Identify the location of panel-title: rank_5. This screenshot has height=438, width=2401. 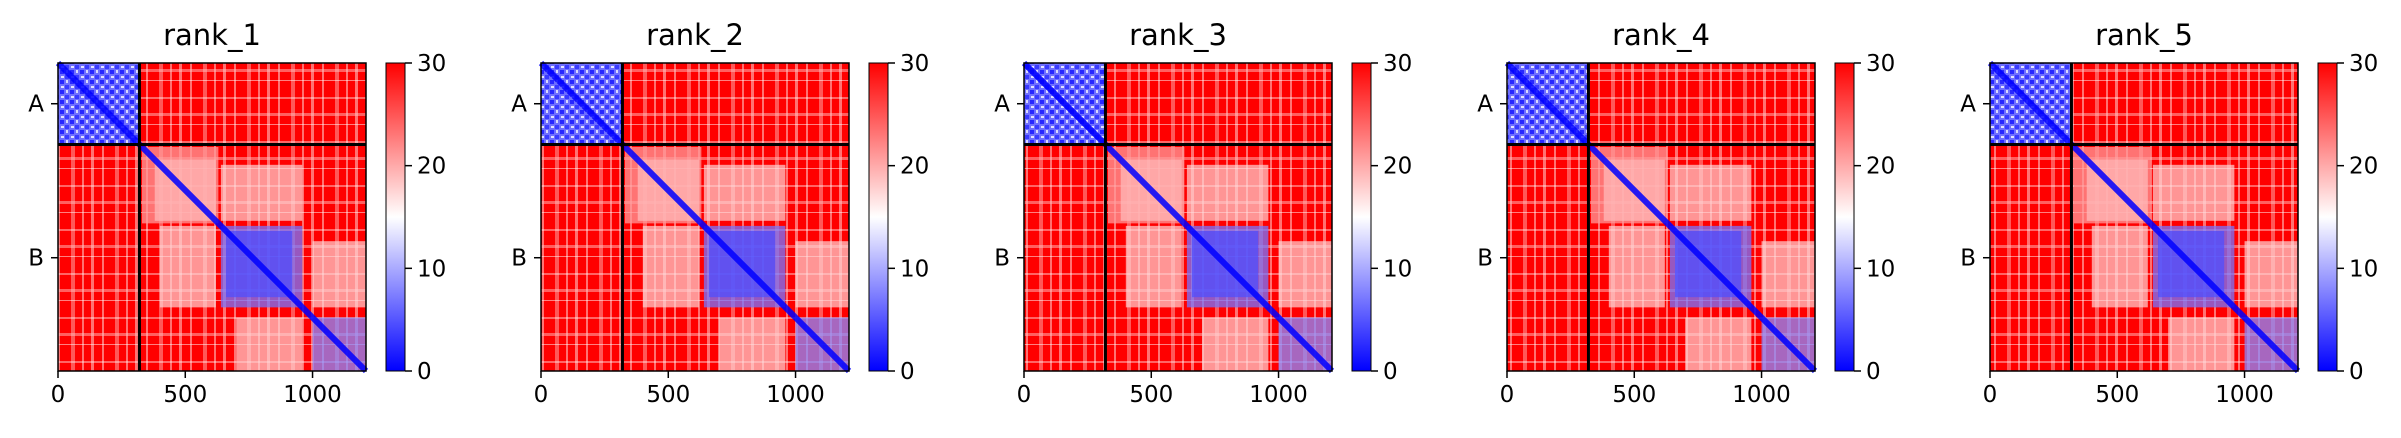
(2144, 35).